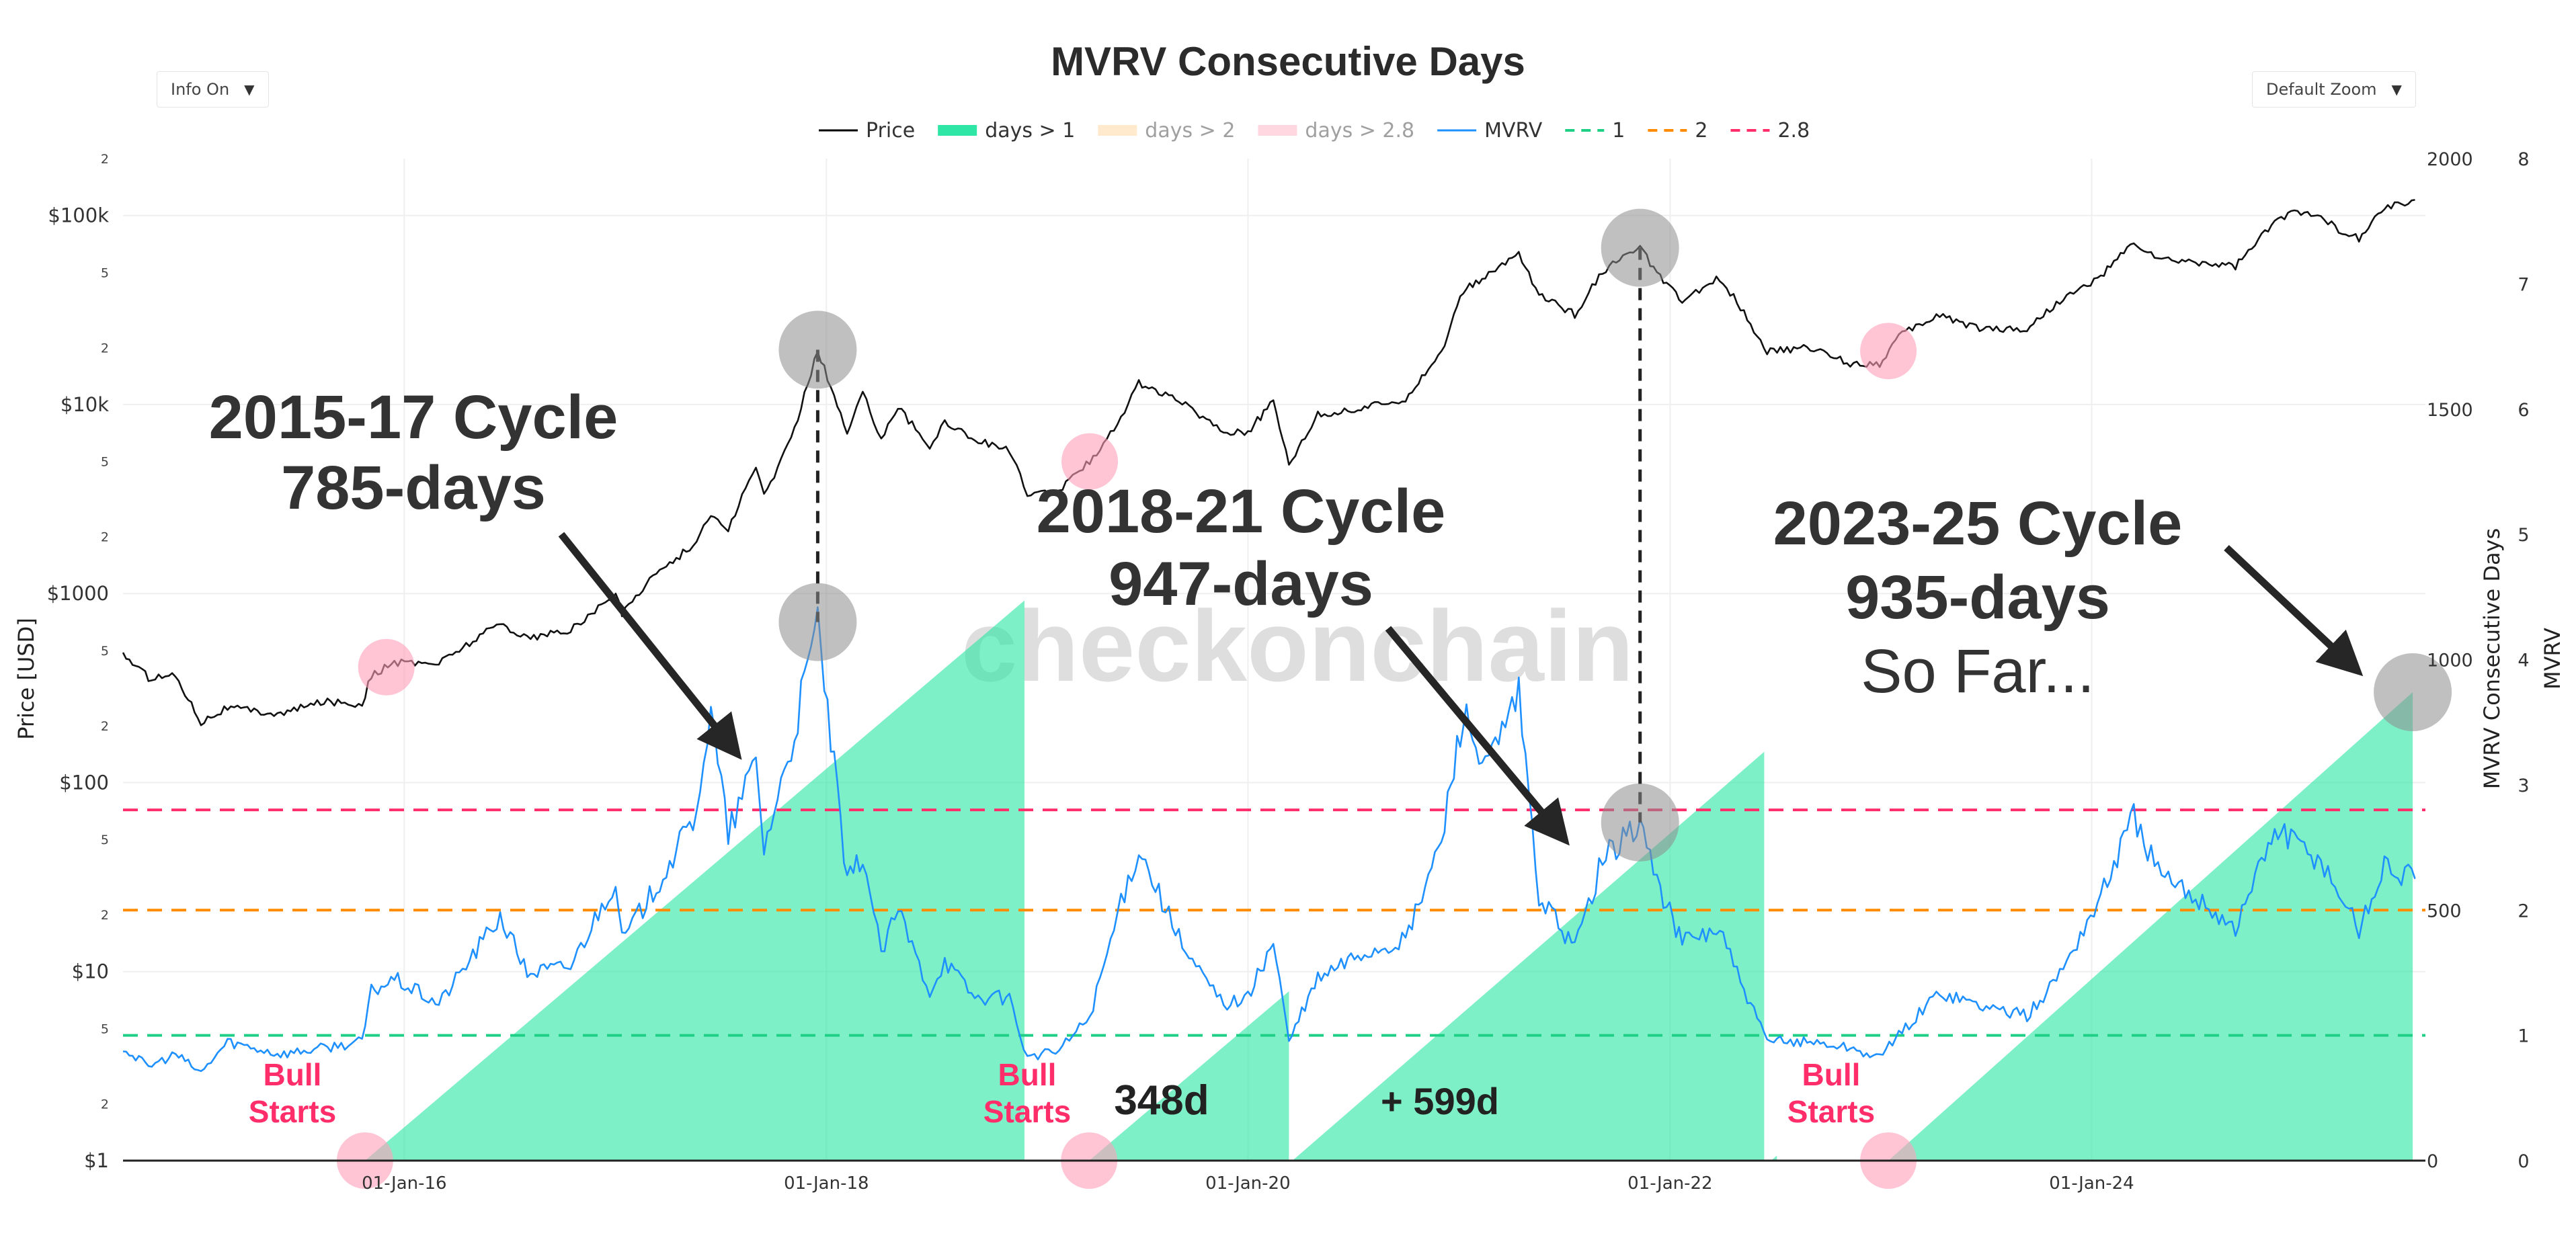 This screenshot has height=1250, width=2576. What do you see at coordinates (2450, 159) in the screenshot?
I see `days-tick-label: 2000` at bounding box center [2450, 159].